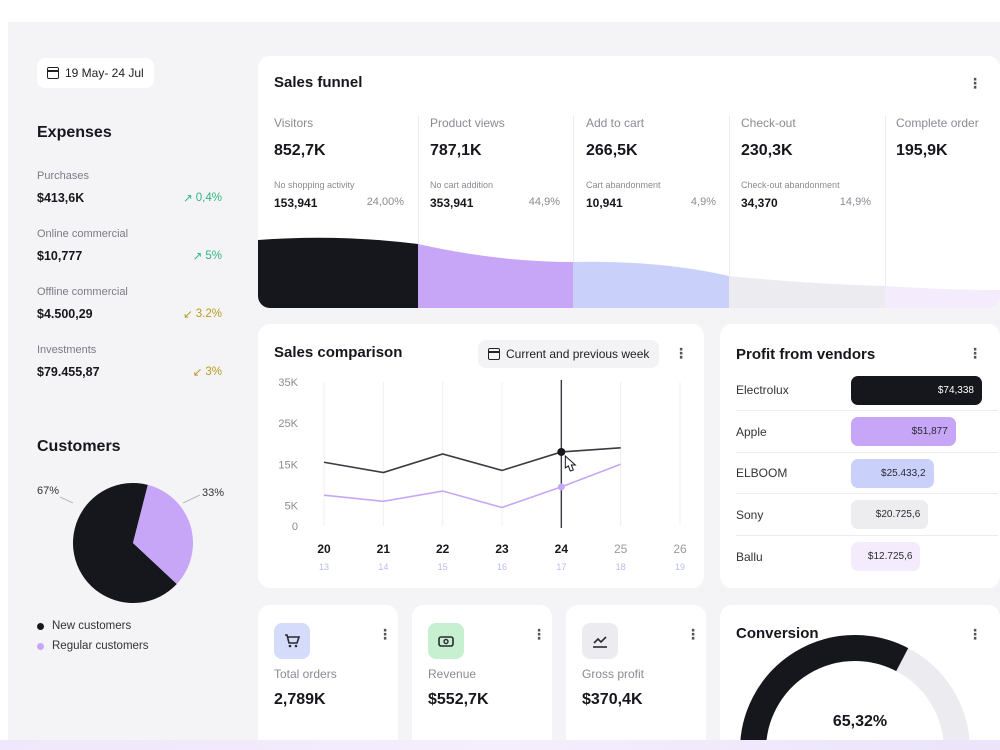 The height and width of the screenshot is (750, 1000). I want to click on expense-value: $413,6K, so click(61, 198).